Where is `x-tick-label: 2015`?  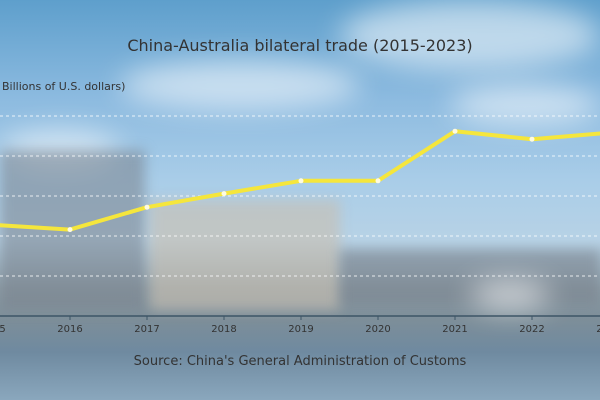
x-tick-label: 2015 is located at coordinates (3, 329).